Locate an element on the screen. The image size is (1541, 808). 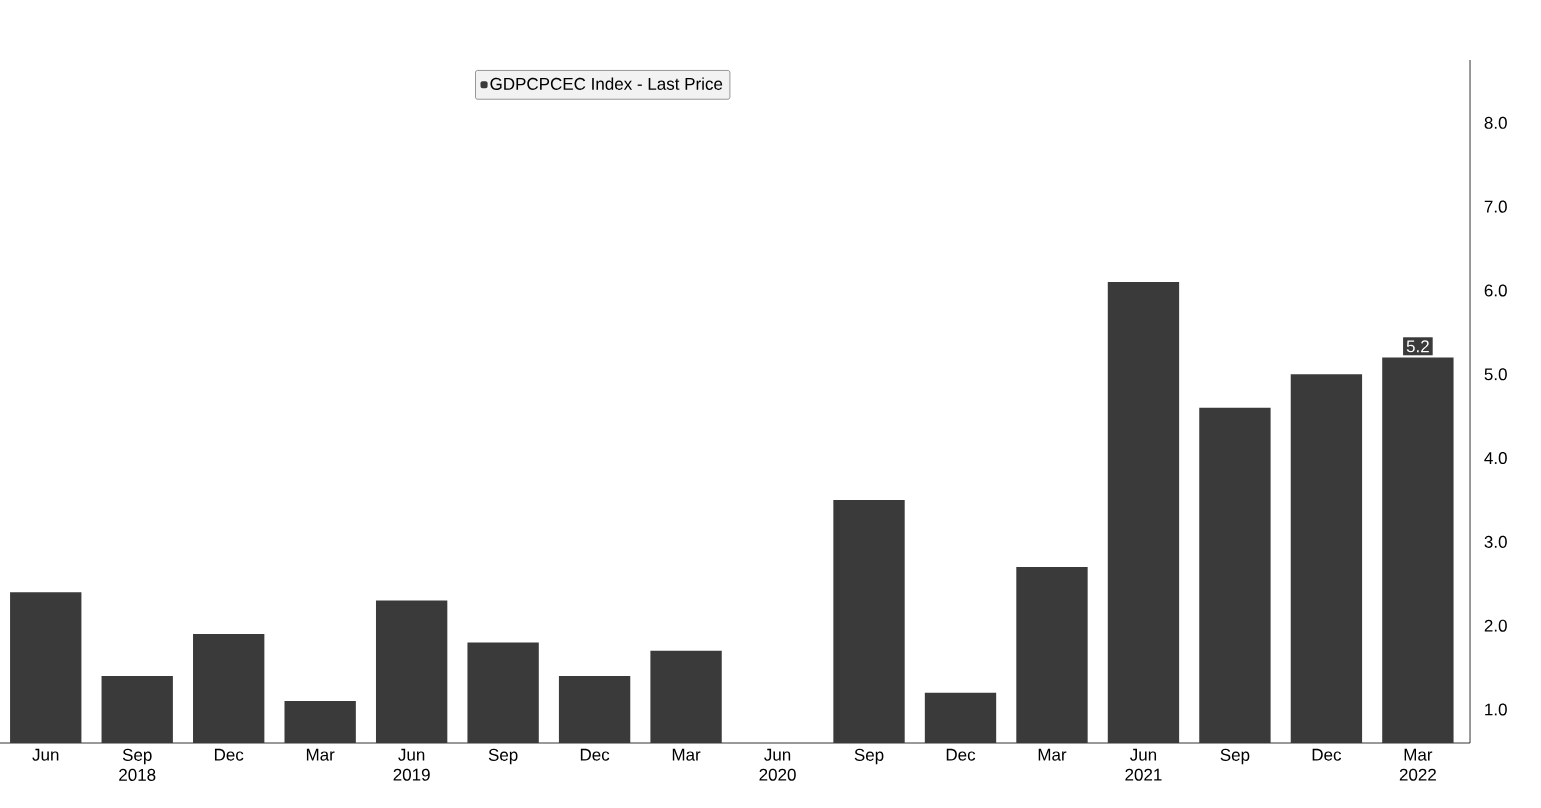
y-tick-label: 5.0 is located at coordinates (1495, 374).